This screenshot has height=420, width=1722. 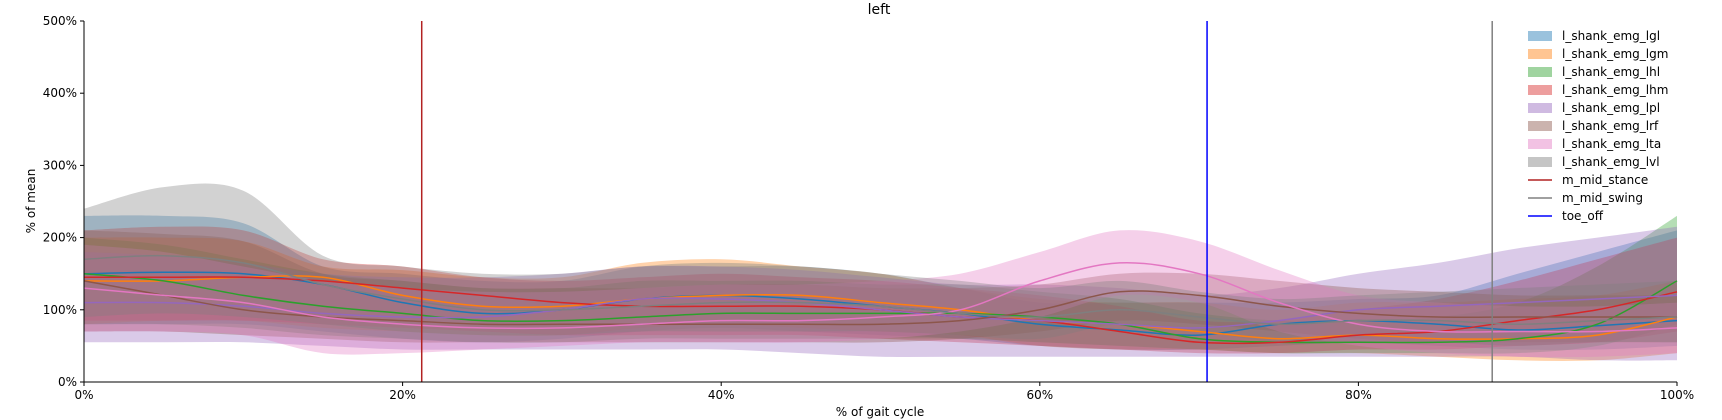 What do you see at coordinates (60, 21) in the screenshot?
I see `y-tick-label: 500%` at bounding box center [60, 21].